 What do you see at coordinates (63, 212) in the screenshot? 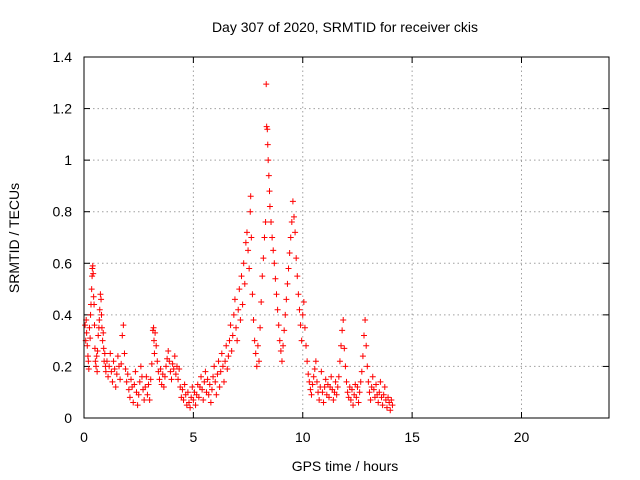
I see `y-tick-label: 0.8` at bounding box center [63, 212].